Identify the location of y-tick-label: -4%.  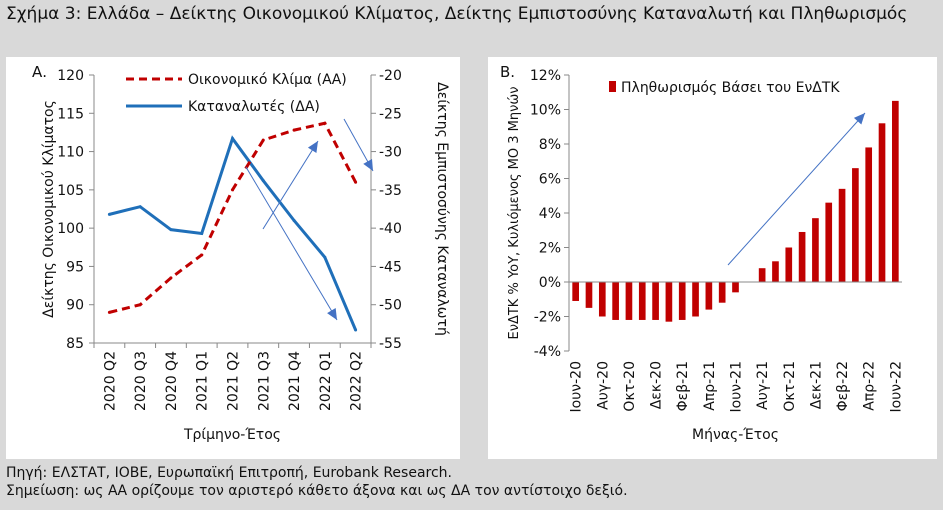
(547, 352).